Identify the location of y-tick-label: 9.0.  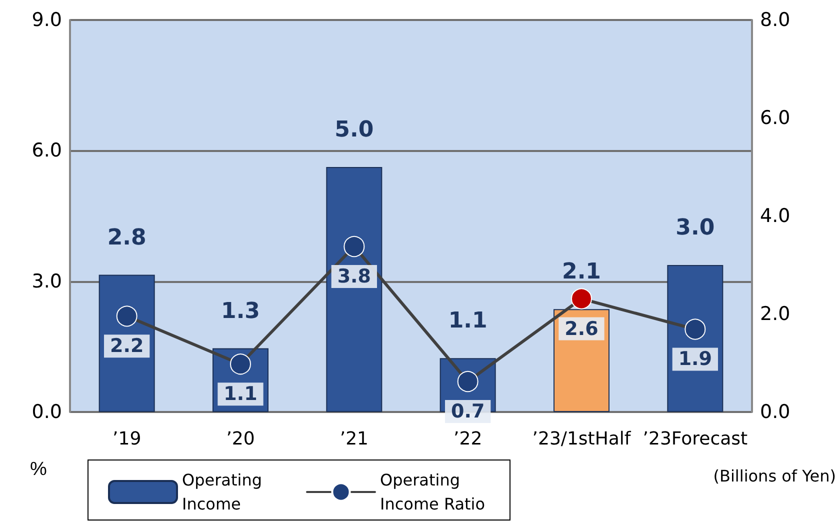
(47, 20).